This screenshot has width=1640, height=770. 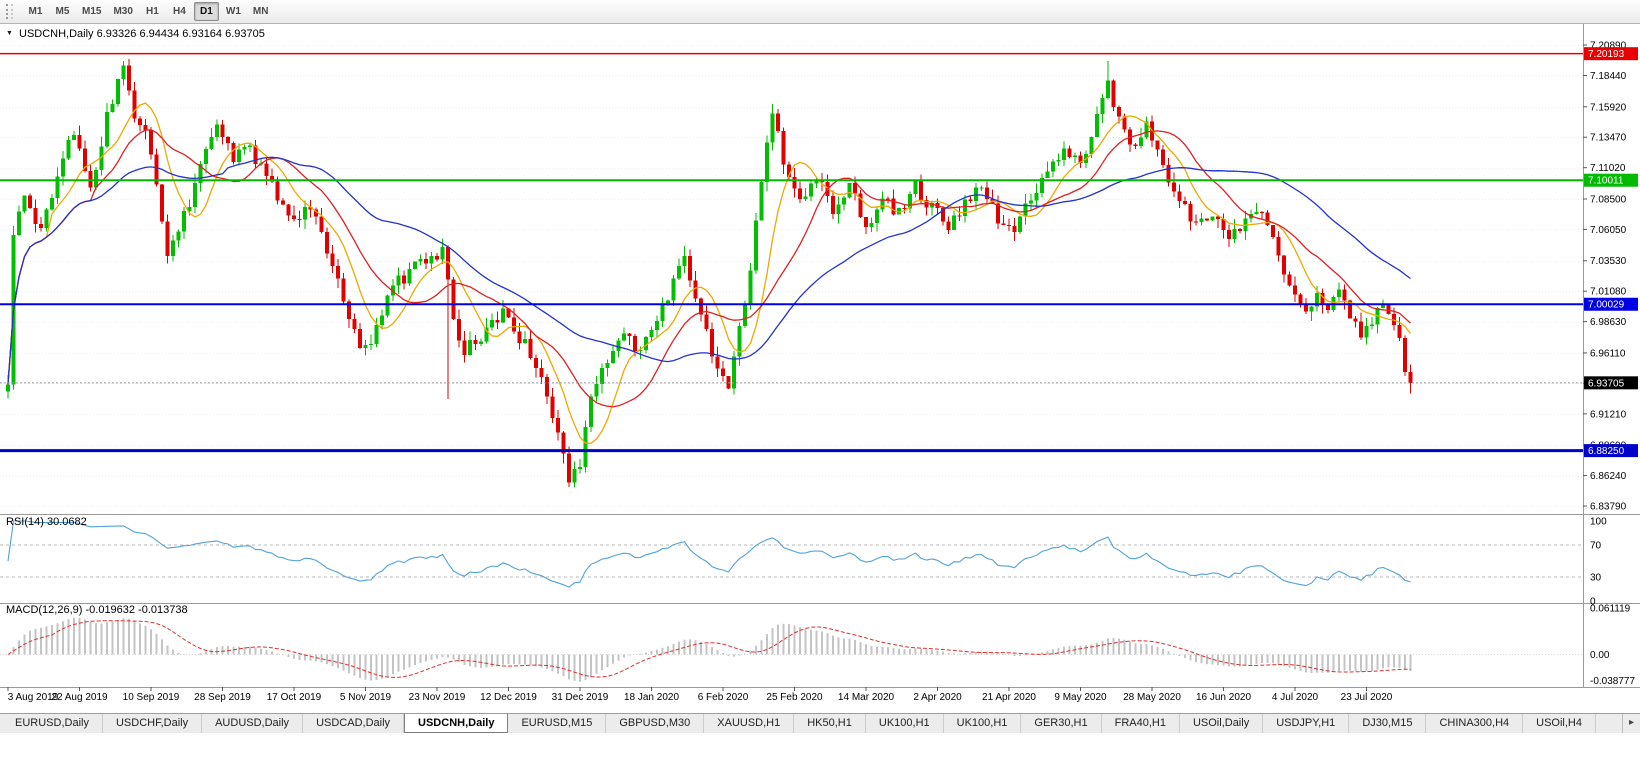 I want to click on timeframe-button-m5: M5, so click(x=62, y=11).